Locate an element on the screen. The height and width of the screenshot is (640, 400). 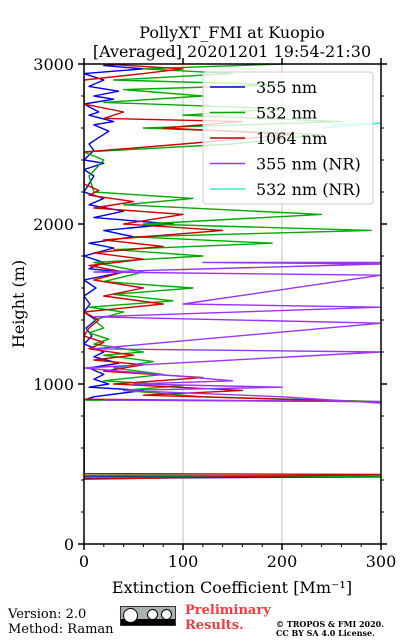
preliminary-line-1: Preliminary is located at coordinates (228, 610).